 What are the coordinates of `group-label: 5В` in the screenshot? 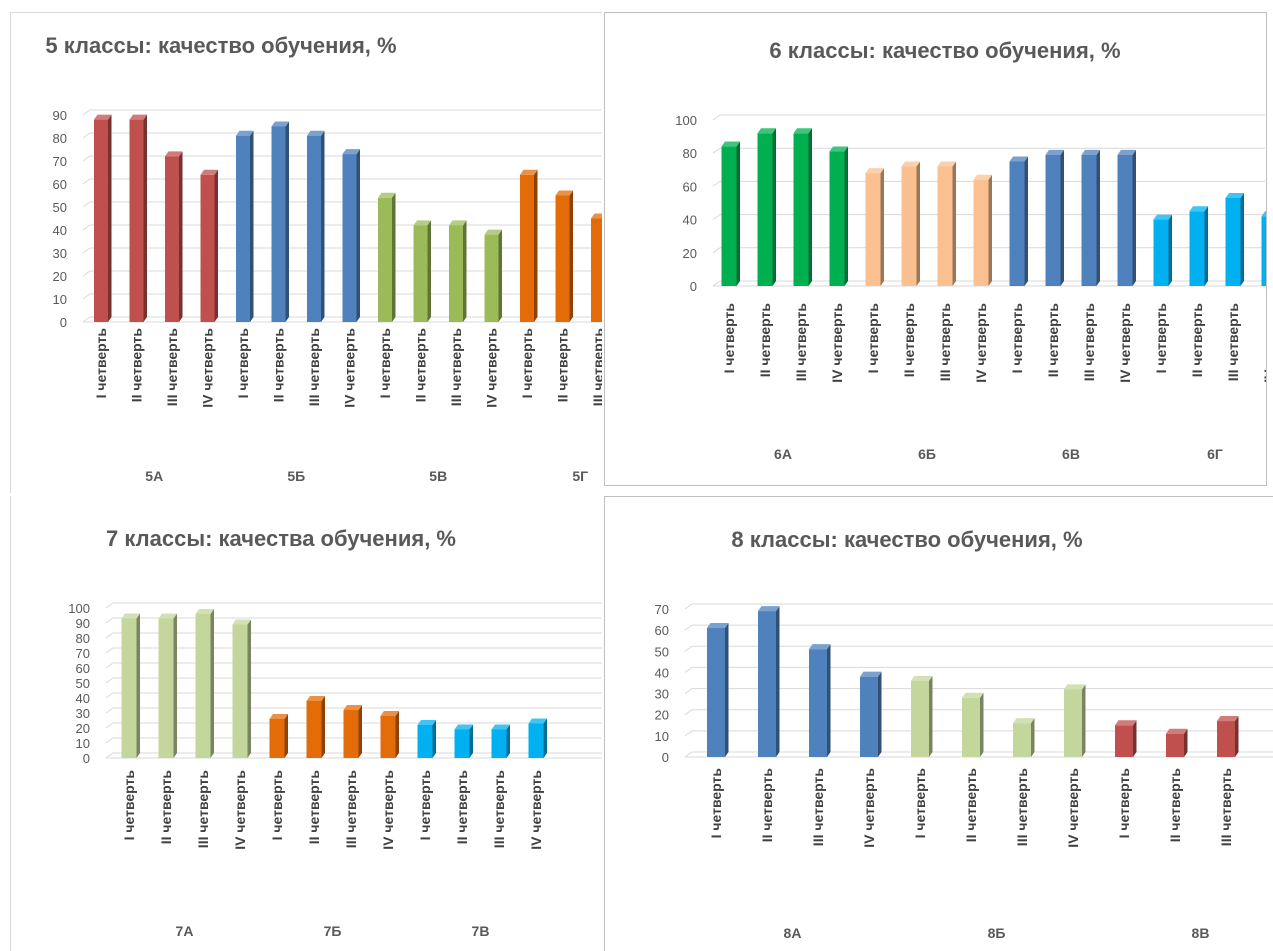 It's located at (438, 476).